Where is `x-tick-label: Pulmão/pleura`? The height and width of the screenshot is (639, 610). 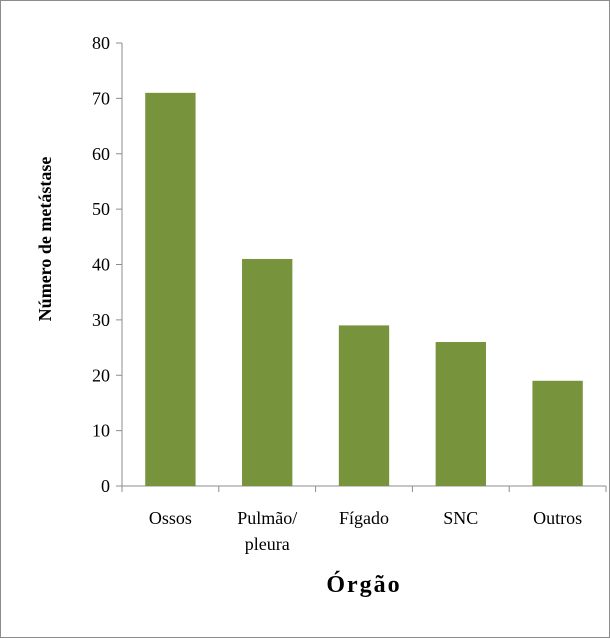
x-tick-label: Pulmão/pleura is located at coordinates (267, 531).